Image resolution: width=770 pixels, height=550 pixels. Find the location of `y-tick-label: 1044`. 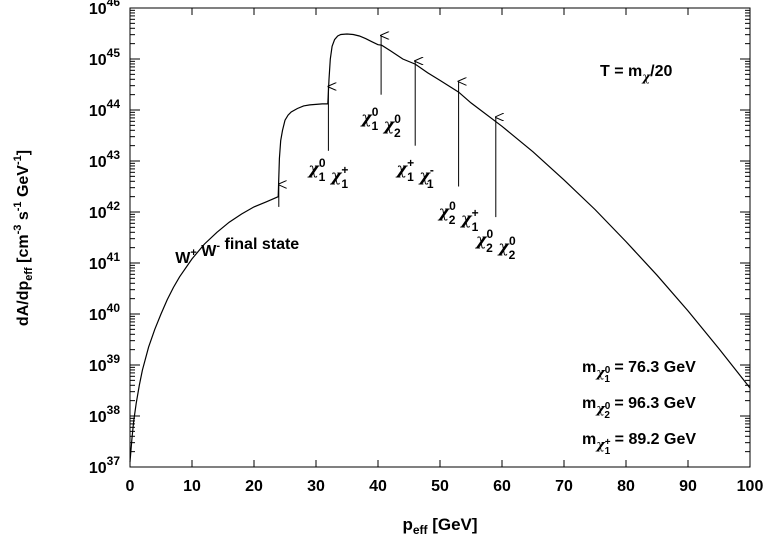

y-tick-label: 1044 is located at coordinates (104, 108).